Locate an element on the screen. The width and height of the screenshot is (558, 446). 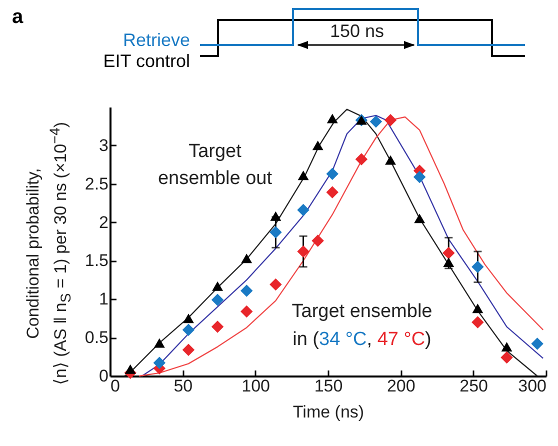
x-tick-label: 50 is located at coordinates (183, 386).